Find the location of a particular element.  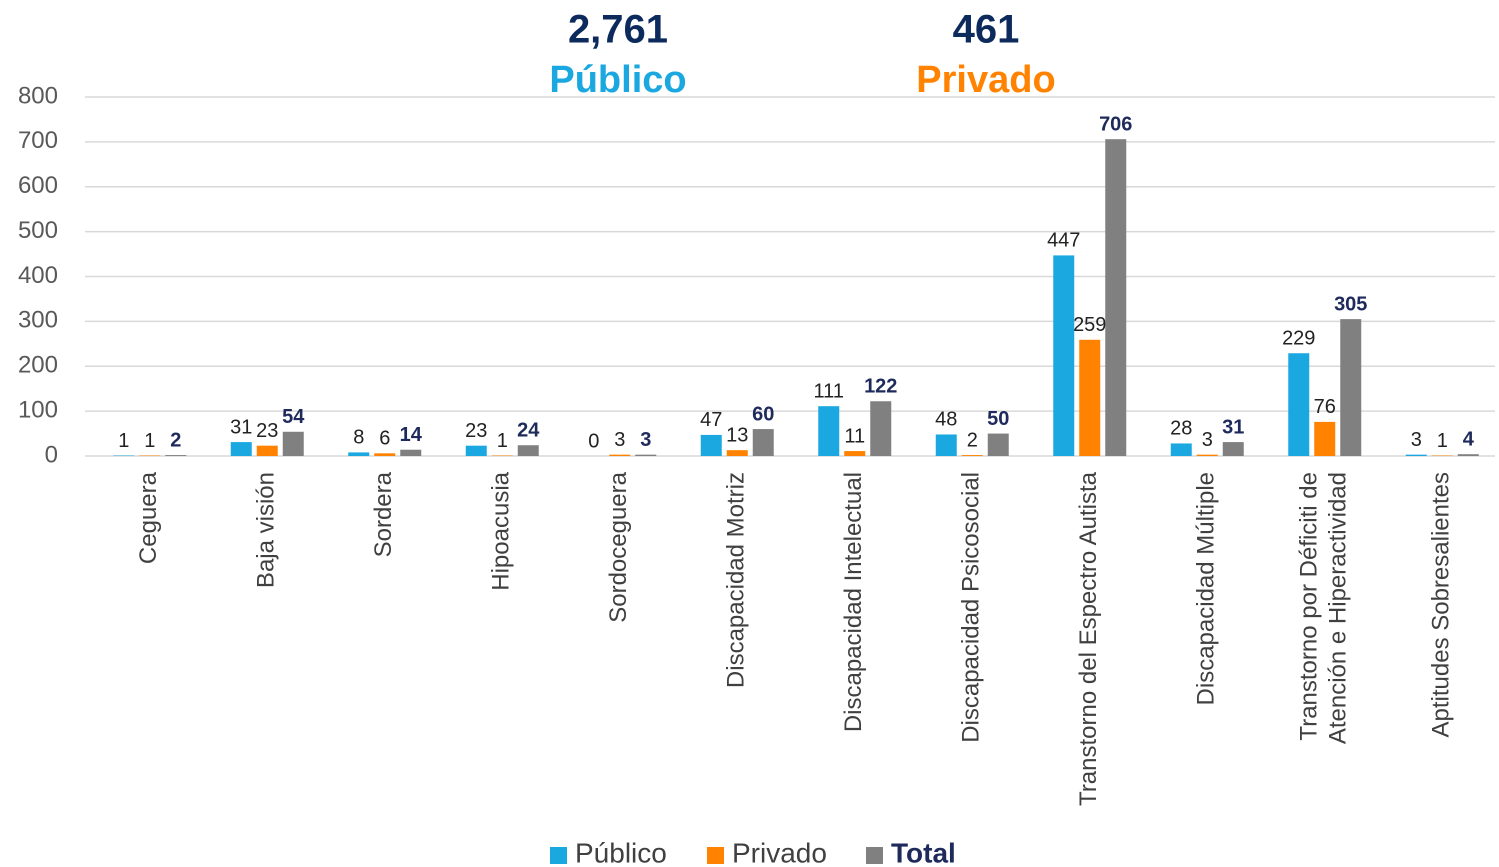

y-tick-label: 200 is located at coordinates (38, 365).